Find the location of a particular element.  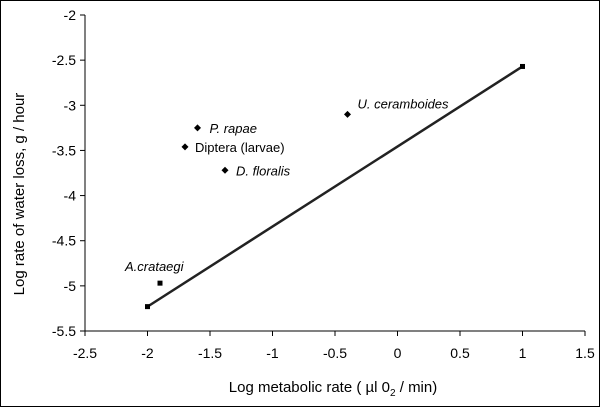

x-tick-label: -1.5 is located at coordinates (210, 353).